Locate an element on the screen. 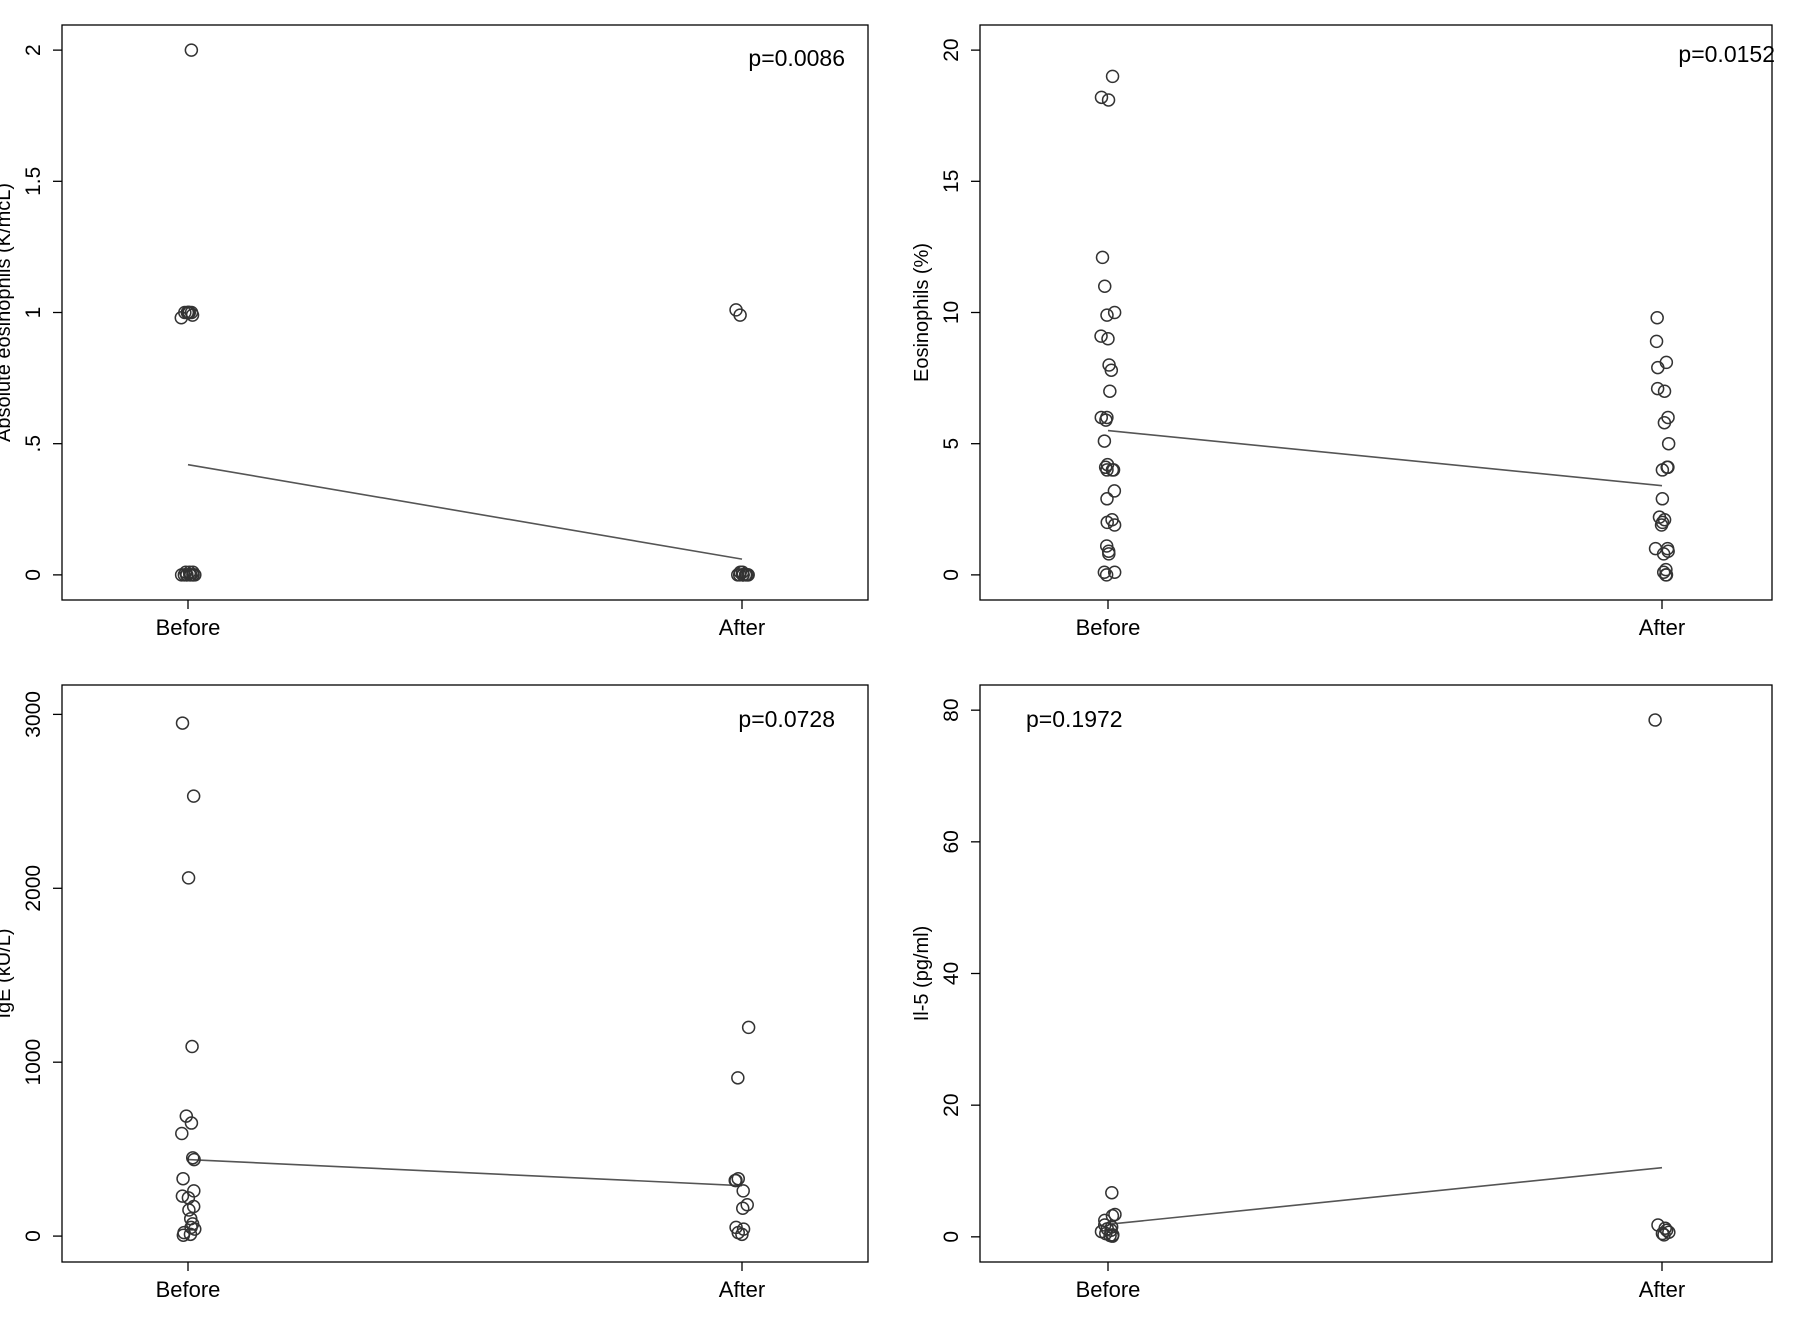 The image size is (1800, 1319). y-axis-label: Absolute eosinophils (K/mcL) is located at coordinates (7, 312).